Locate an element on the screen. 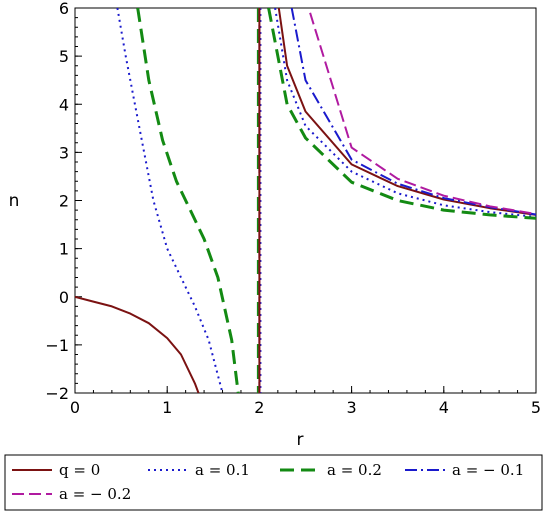 Image resolution: width=550 pixels, height=516 pixels. y-tick-label: 3 is located at coordinates (64, 152).